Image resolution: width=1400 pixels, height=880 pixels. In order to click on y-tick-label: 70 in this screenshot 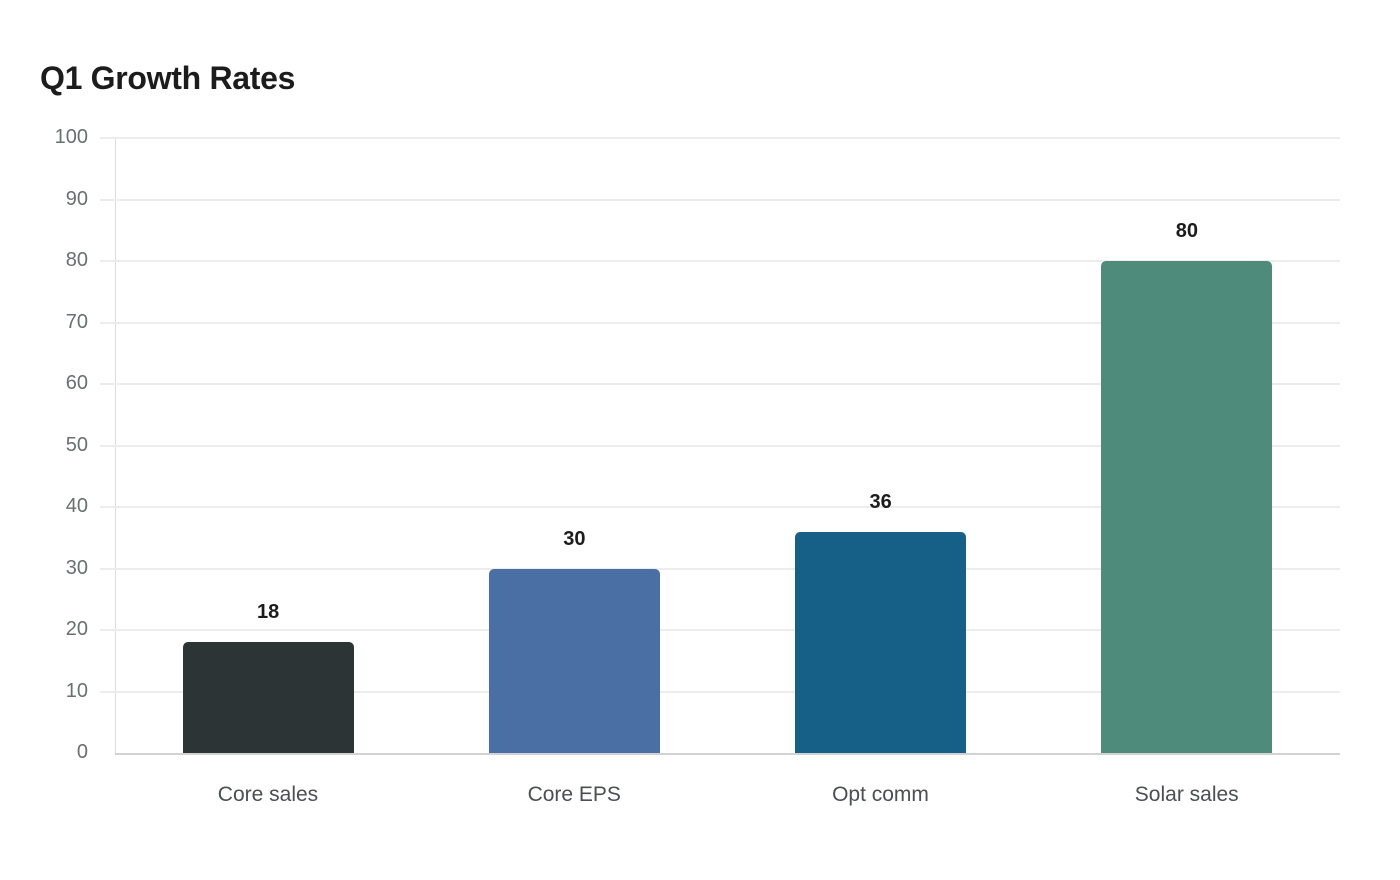, I will do `click(76, 321)`.